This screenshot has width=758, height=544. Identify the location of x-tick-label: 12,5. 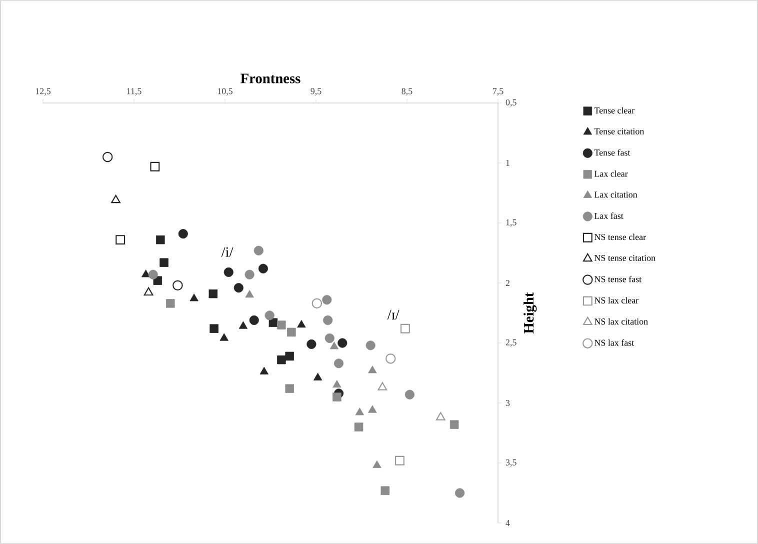
(43, 92).